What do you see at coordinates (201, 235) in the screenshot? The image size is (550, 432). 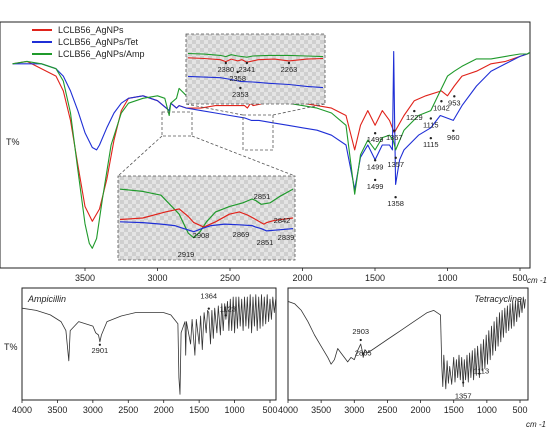 I see `peak-label: 2908` at bounding box center [201, 235].